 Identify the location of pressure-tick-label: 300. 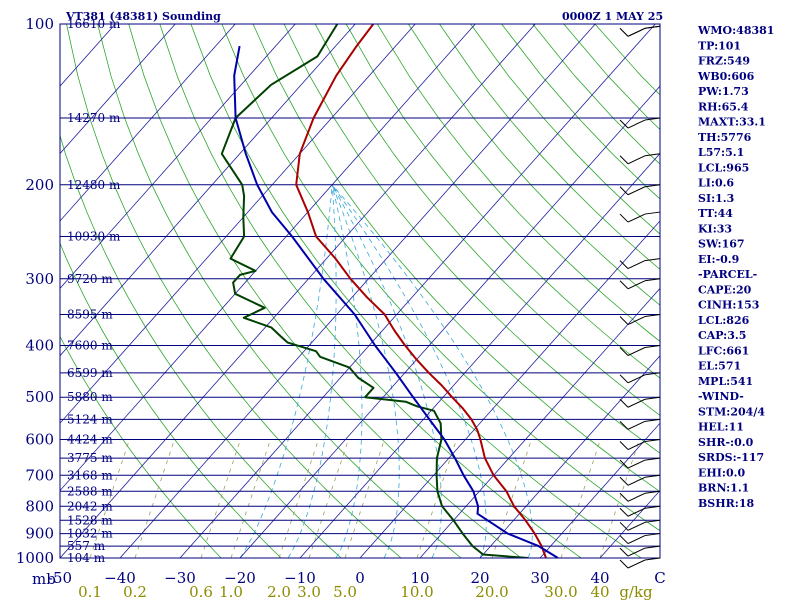
(39, 279).